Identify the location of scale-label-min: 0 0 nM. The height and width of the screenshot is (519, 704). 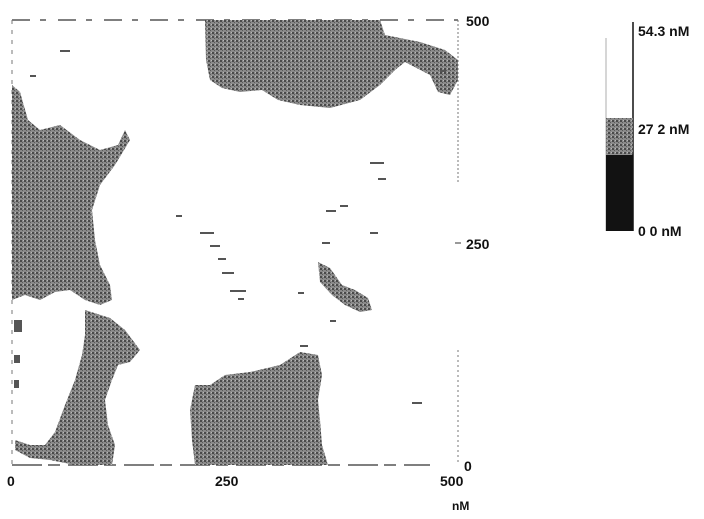
(660, 231).